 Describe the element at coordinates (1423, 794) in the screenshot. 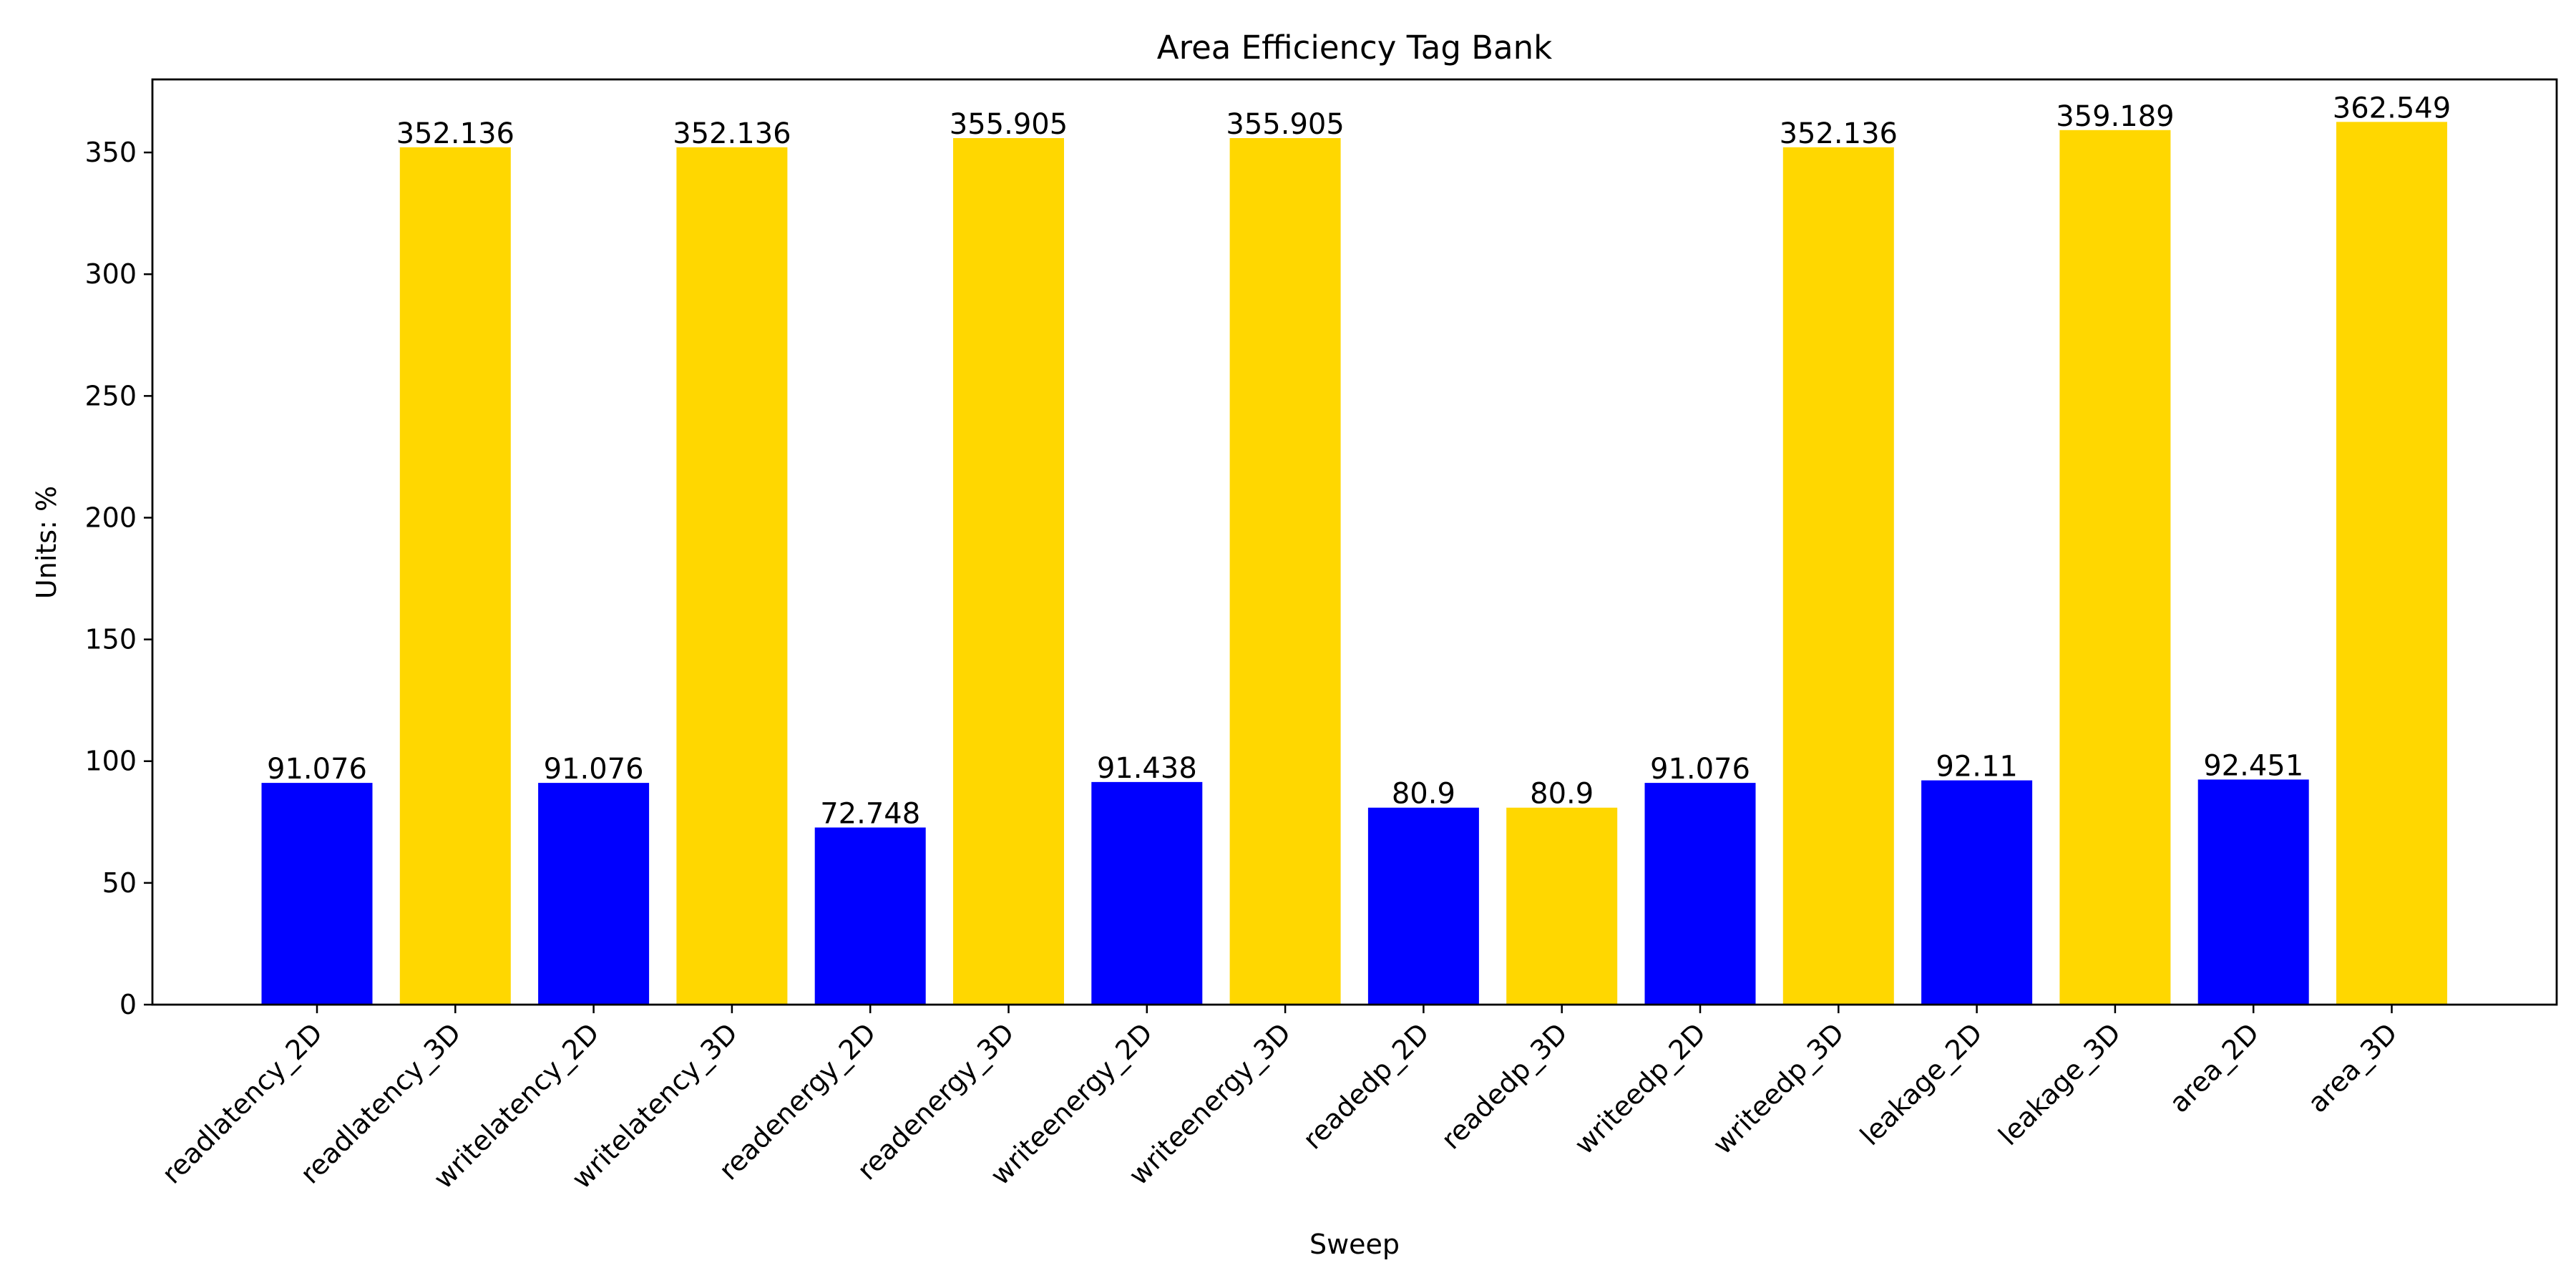

I see `value-label-readedp_2D: 80.9` at that location.